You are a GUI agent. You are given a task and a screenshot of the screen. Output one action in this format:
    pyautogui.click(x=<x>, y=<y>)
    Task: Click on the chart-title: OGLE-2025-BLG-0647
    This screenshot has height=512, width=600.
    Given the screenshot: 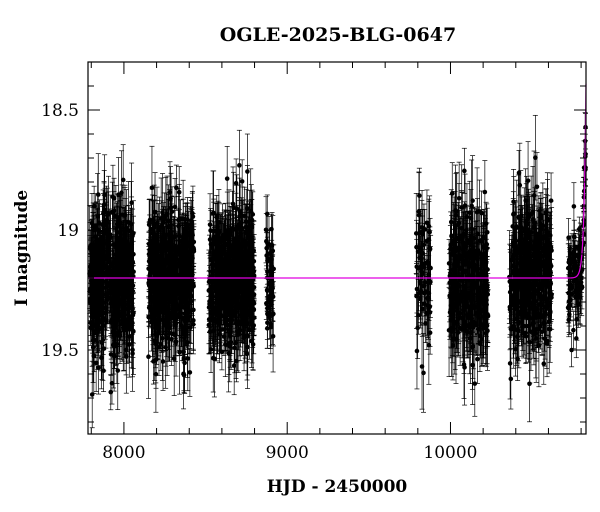 What is the action you would take?
    pyautogui.click(x=338, y=35)
    